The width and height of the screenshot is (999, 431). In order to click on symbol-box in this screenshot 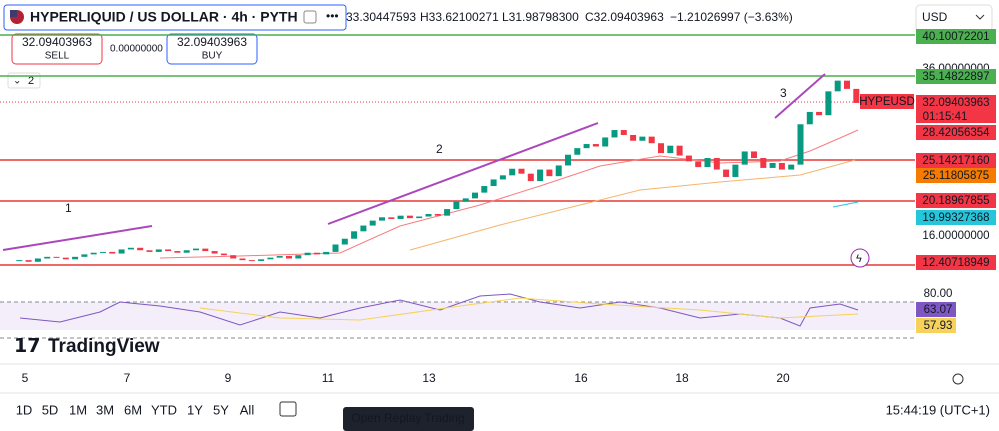, I will do `click(175, 17)`.